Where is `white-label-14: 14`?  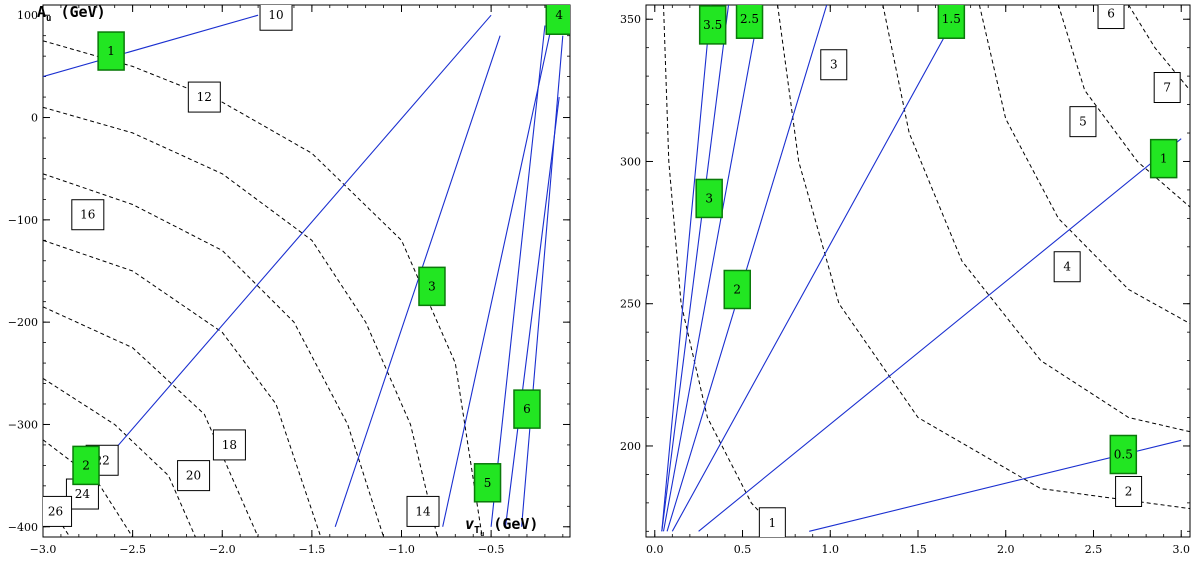
white-label-14: 14 is located at coordinates (423, 511).